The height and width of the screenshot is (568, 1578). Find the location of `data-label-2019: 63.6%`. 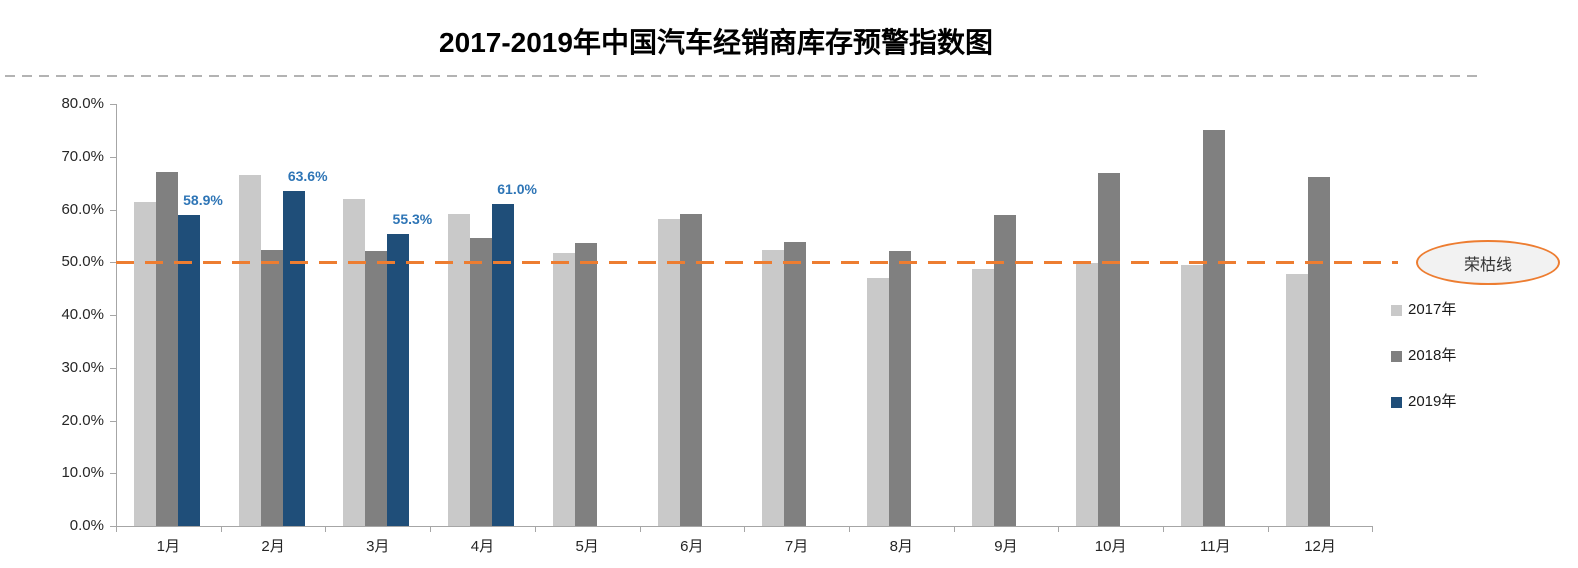

data-label-2019: 63.6% is located at coordinates (307, 175).